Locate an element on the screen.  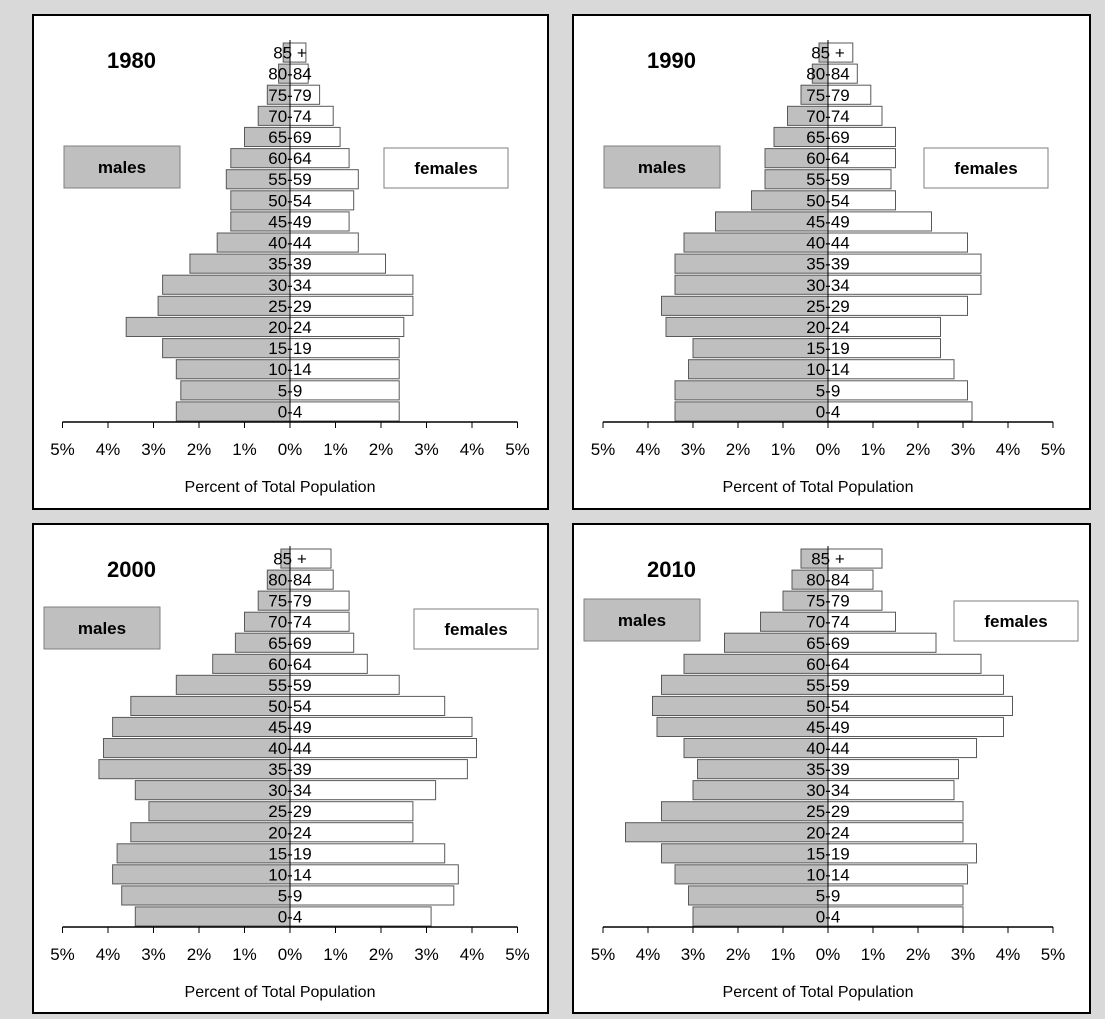
year-title: 1990 is located at coordinates (671, 60).